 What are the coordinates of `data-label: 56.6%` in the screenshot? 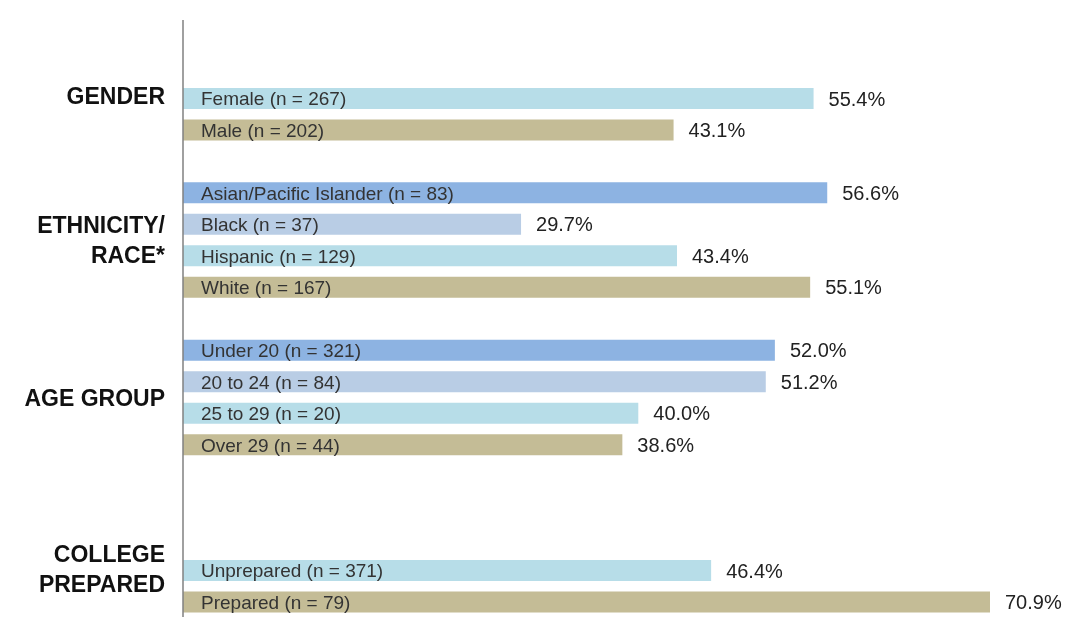 It's located at (871, 192).